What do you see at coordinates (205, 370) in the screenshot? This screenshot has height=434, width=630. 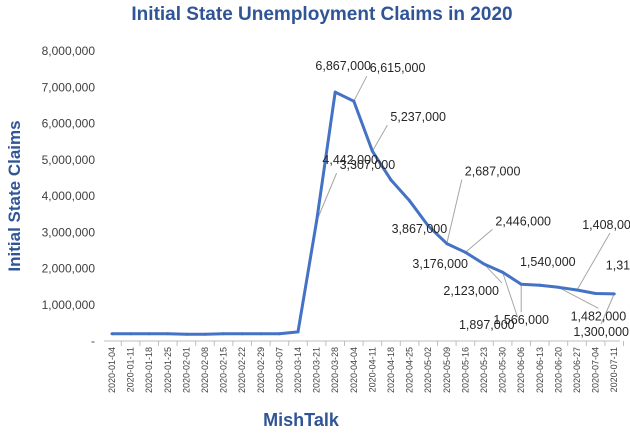 I see `x-tick-label: 2020-02-08` at bounding box center [205, 370].